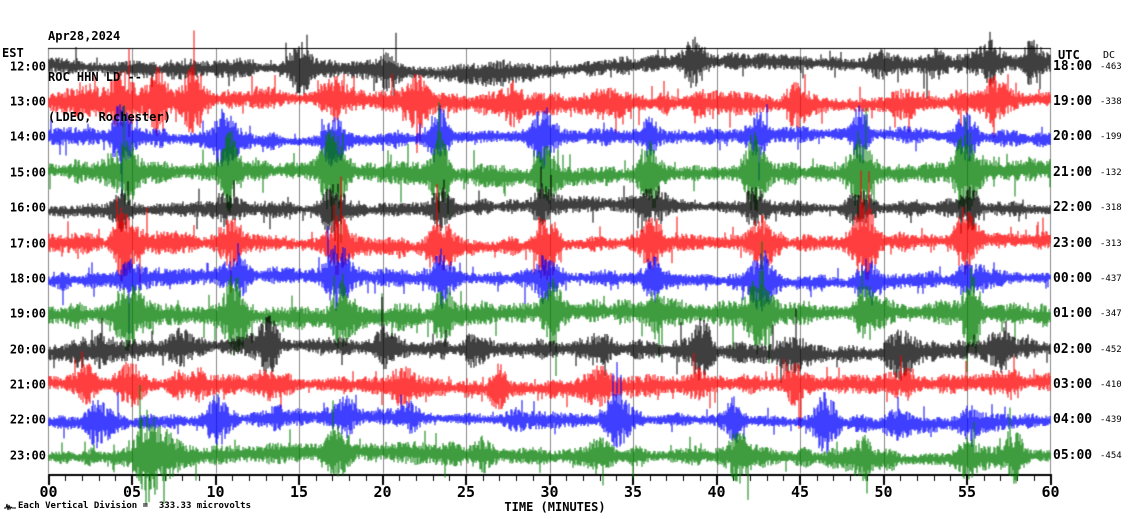 Image resolution: width=1130 pixels, height=519 pixels. Describe the element at coordinates (1111, 420) in the screenshot. I see `dc-offset-value: -439` at that location.